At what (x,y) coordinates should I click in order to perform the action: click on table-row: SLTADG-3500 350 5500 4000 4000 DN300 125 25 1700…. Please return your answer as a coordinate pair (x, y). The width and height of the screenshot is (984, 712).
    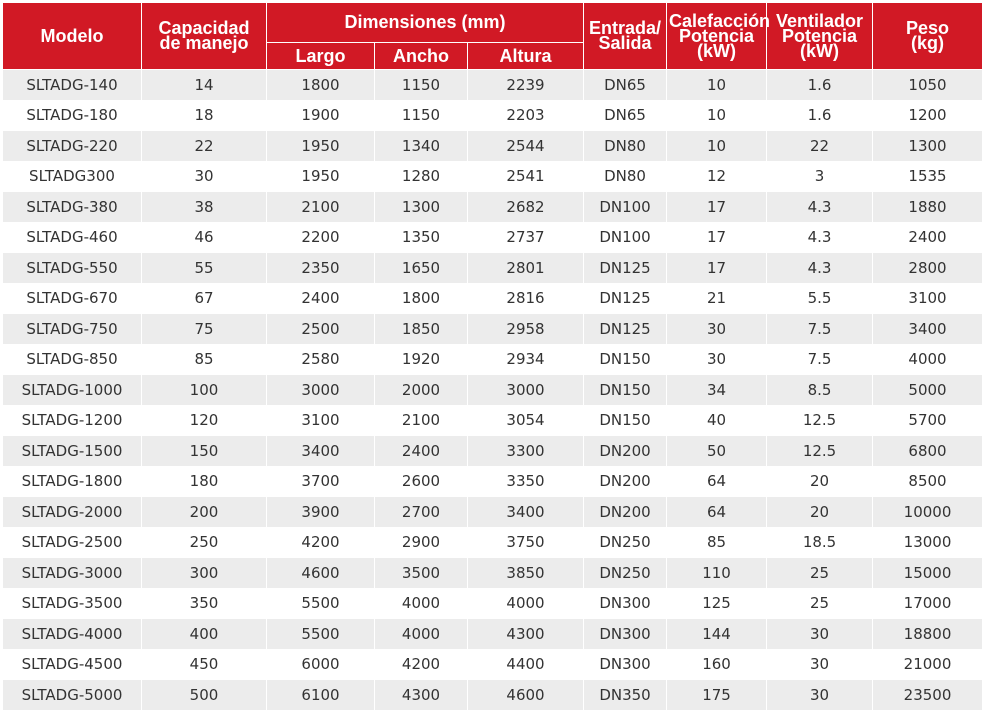
    Looking at the image, I should click on (493, 603).